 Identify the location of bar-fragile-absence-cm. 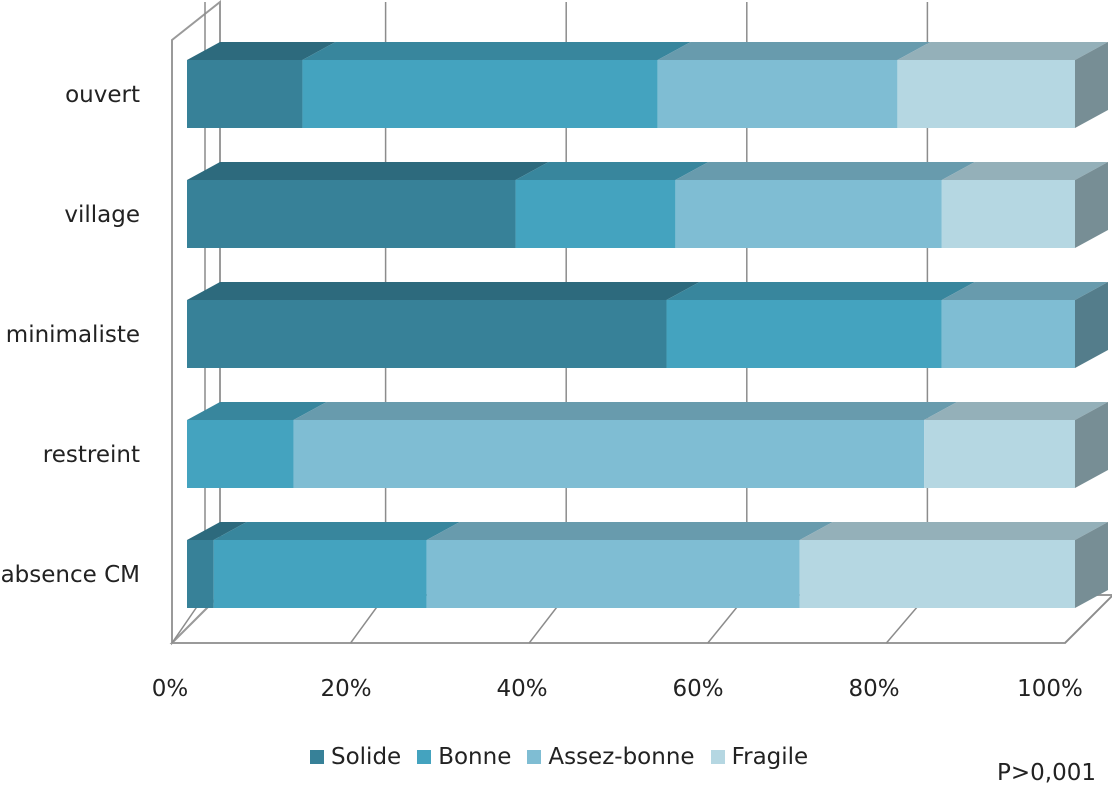
(953, 565).